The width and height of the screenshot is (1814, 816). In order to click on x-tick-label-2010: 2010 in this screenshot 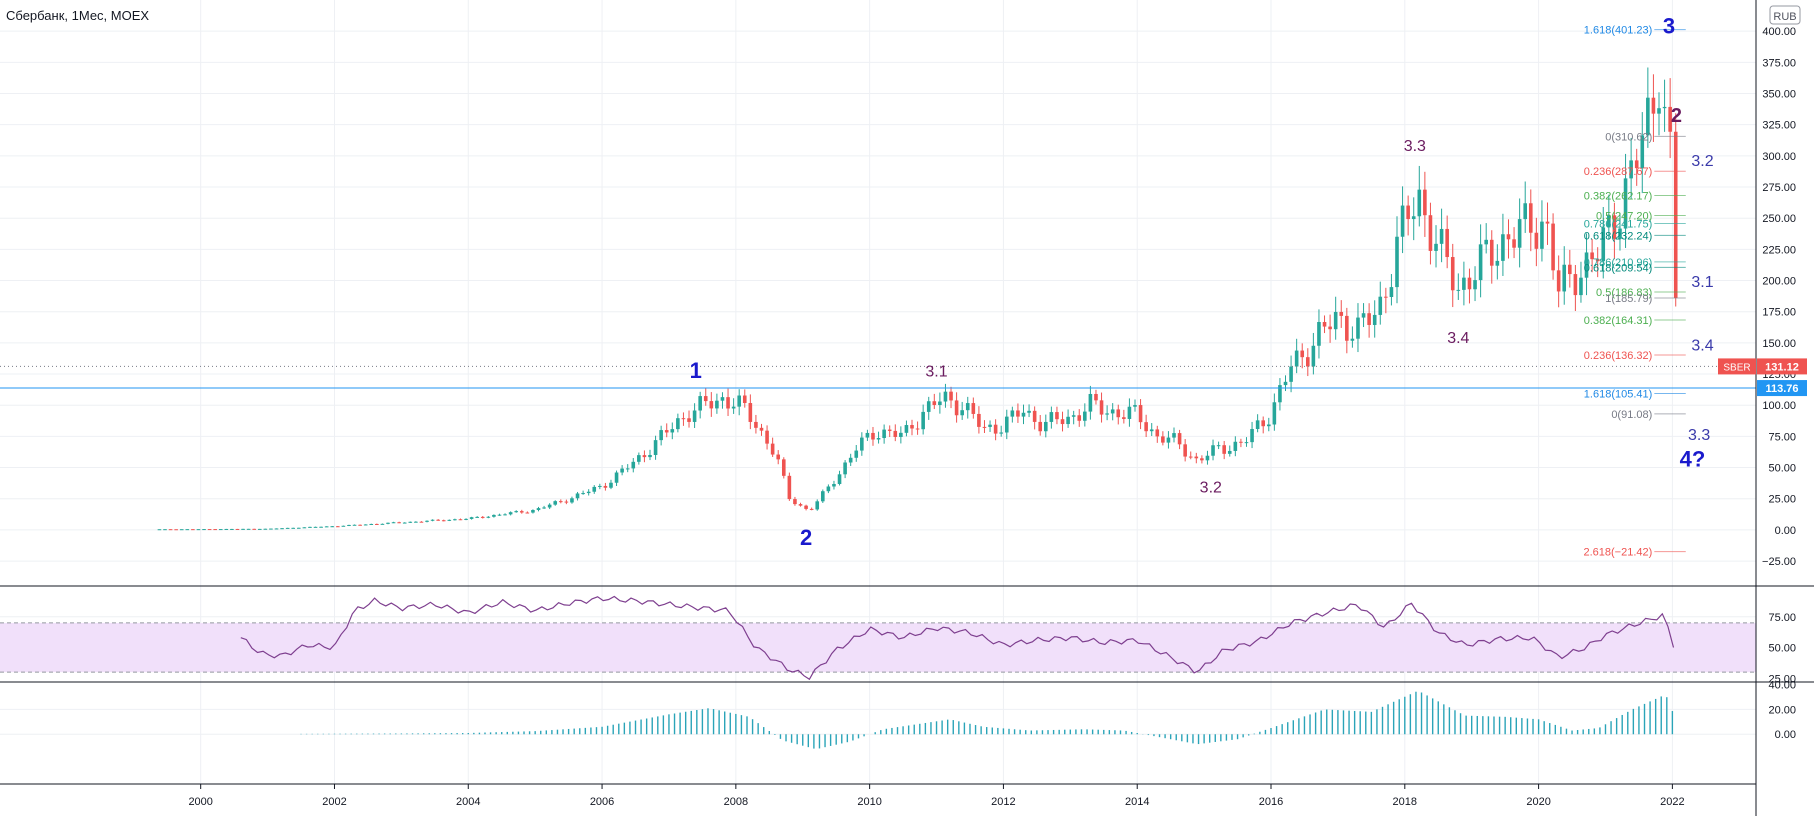, I will do `click(869, 802)`.